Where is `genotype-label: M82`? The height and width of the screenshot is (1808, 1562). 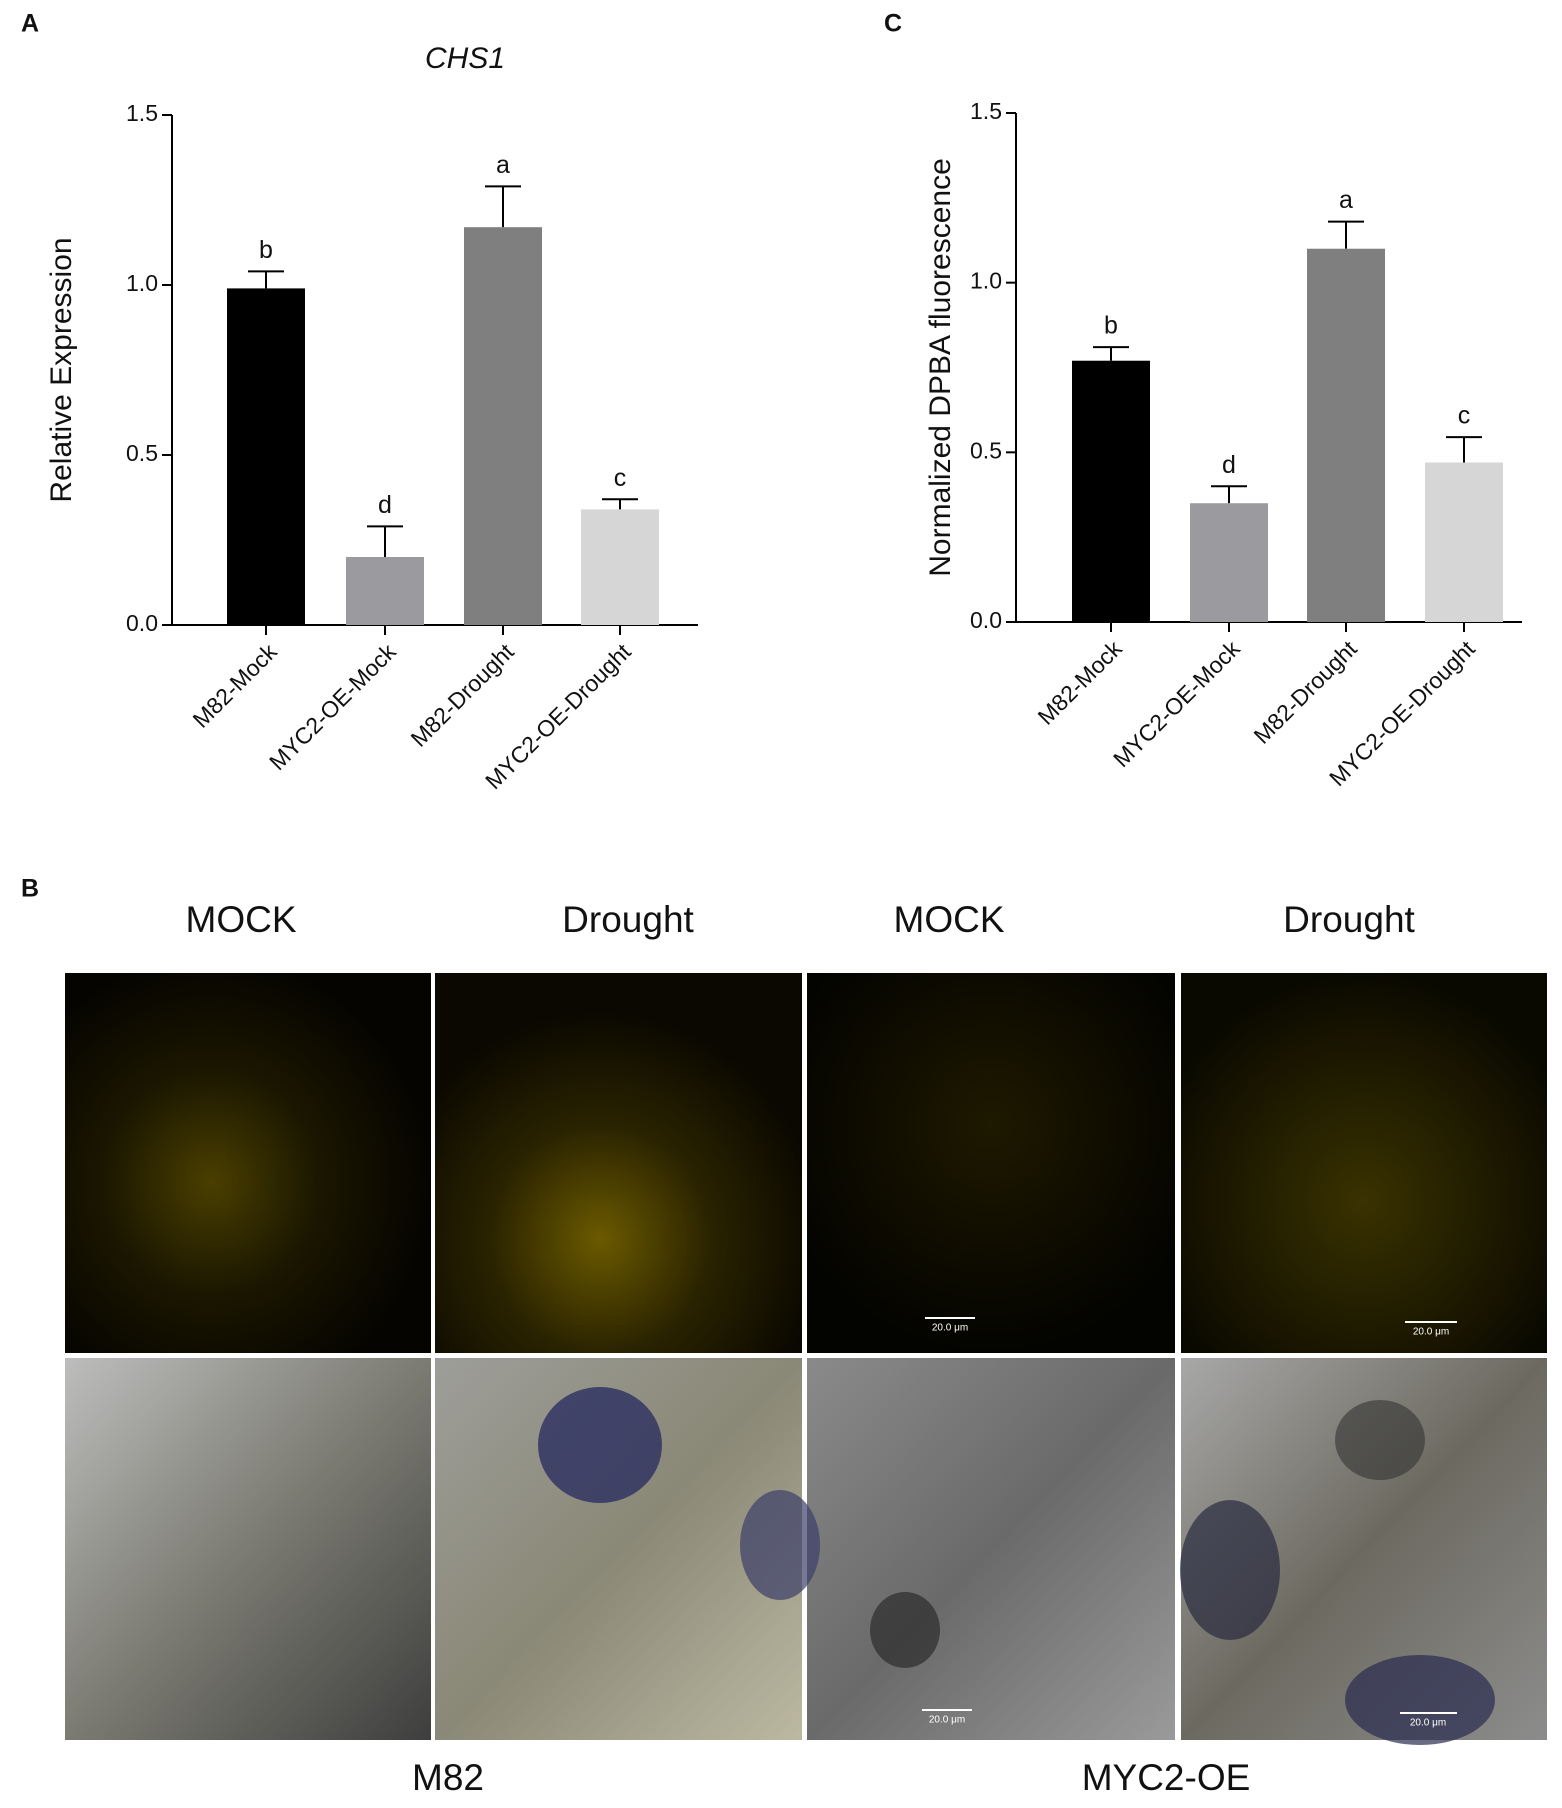 genotype-label: M82 is located at coordinates (448, 1777).